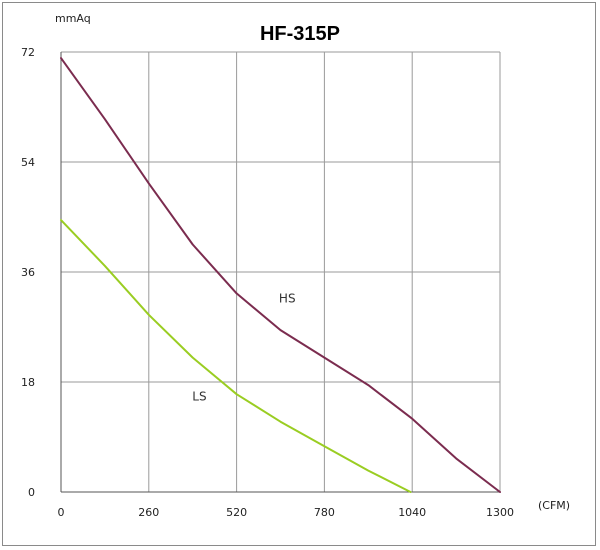 This screenshot has width=600, height=550. Describe the element at coordinates (500, 512) in the screenshot. I see `x-tick-label-1300: 1300` at that location.